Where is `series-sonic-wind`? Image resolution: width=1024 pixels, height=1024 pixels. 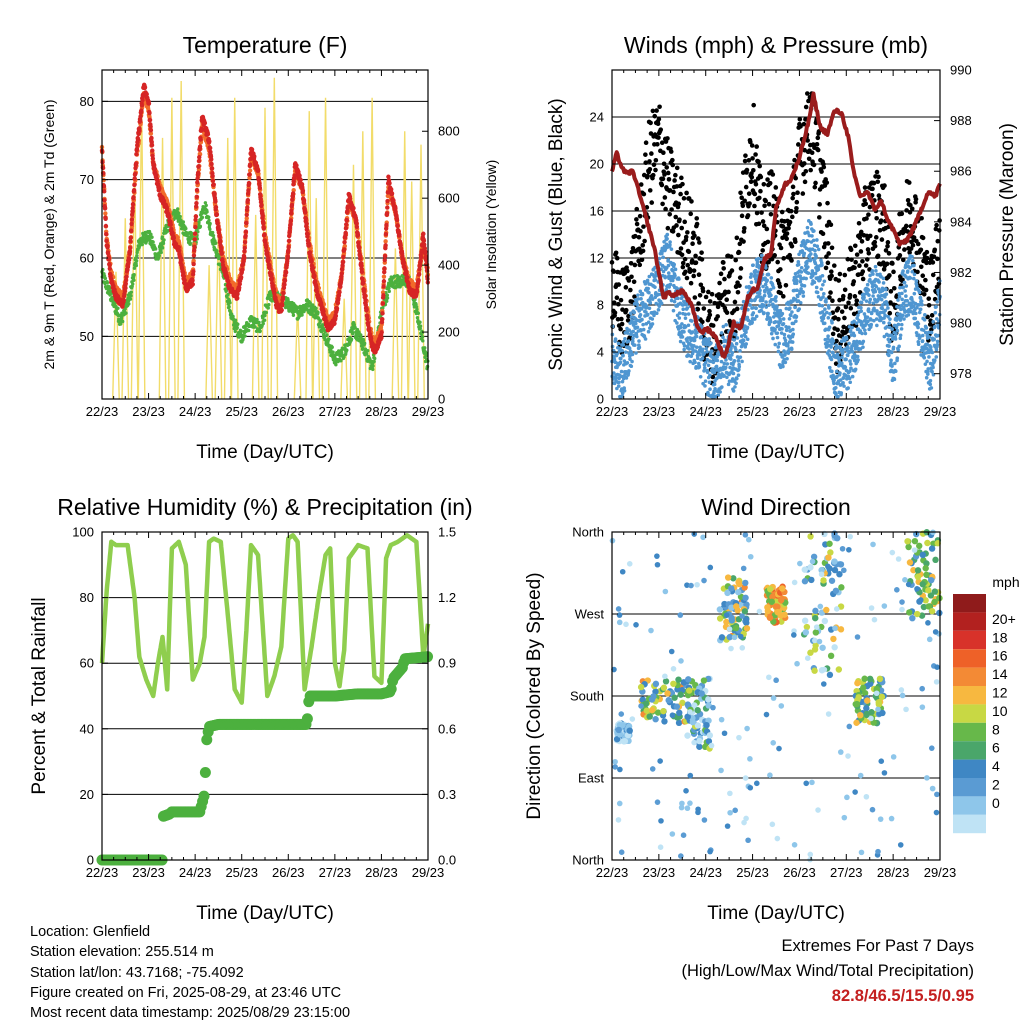 series-sonic-wind is located at coordinates (776, 309).